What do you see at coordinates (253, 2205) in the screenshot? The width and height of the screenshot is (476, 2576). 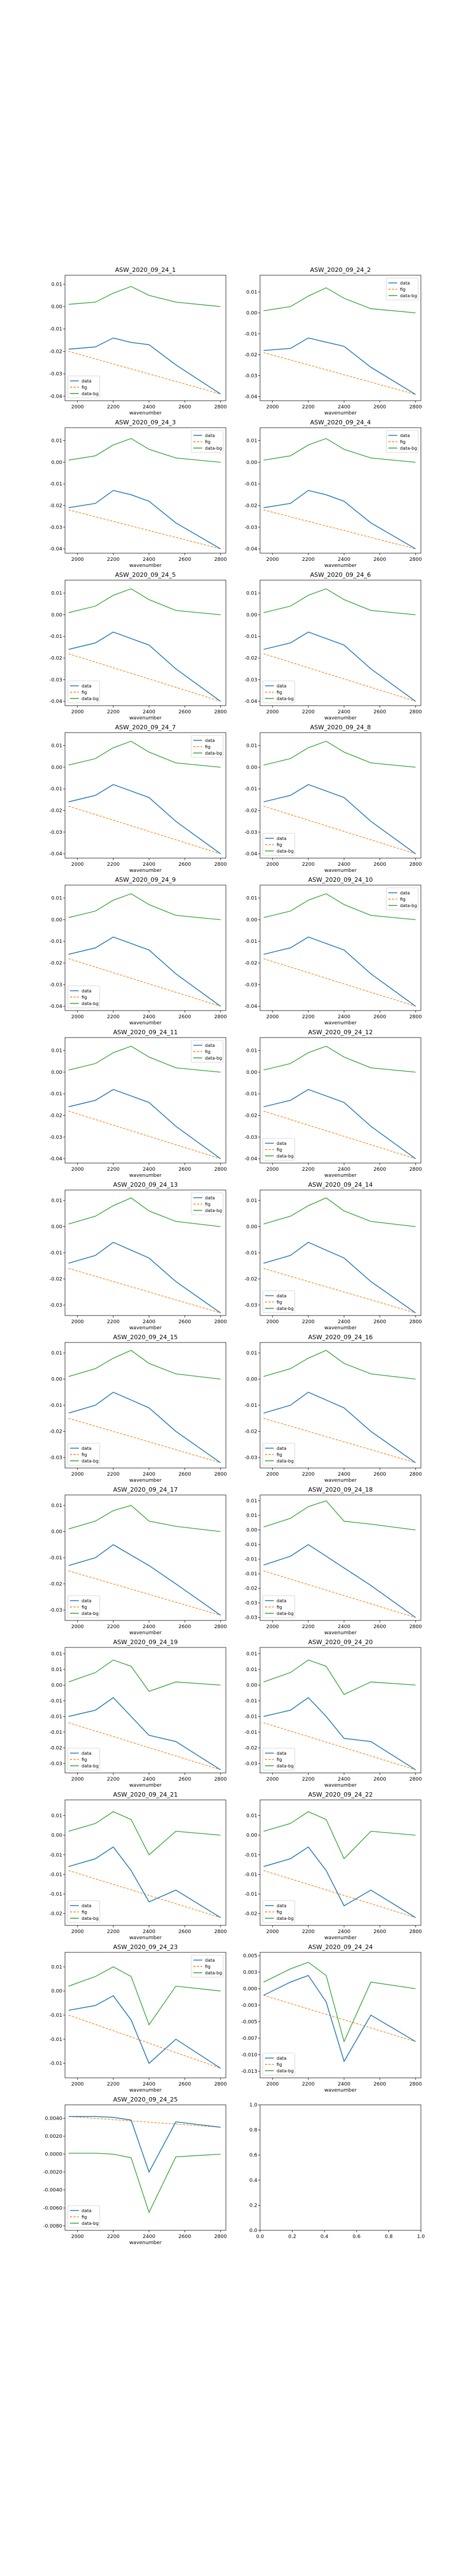 I see `y-tick-label: 0.2` at bounding box center [253, 2205].